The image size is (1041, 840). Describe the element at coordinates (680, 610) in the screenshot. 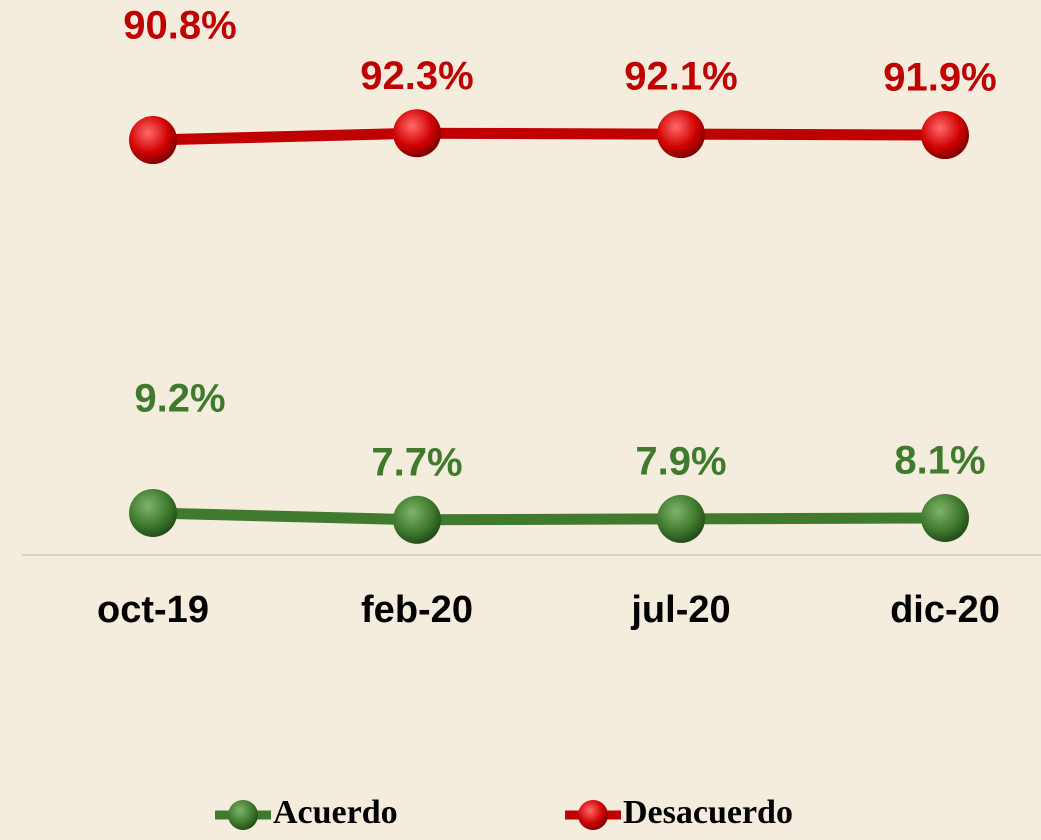

I see `x-tick-label: jul-20` at that location.